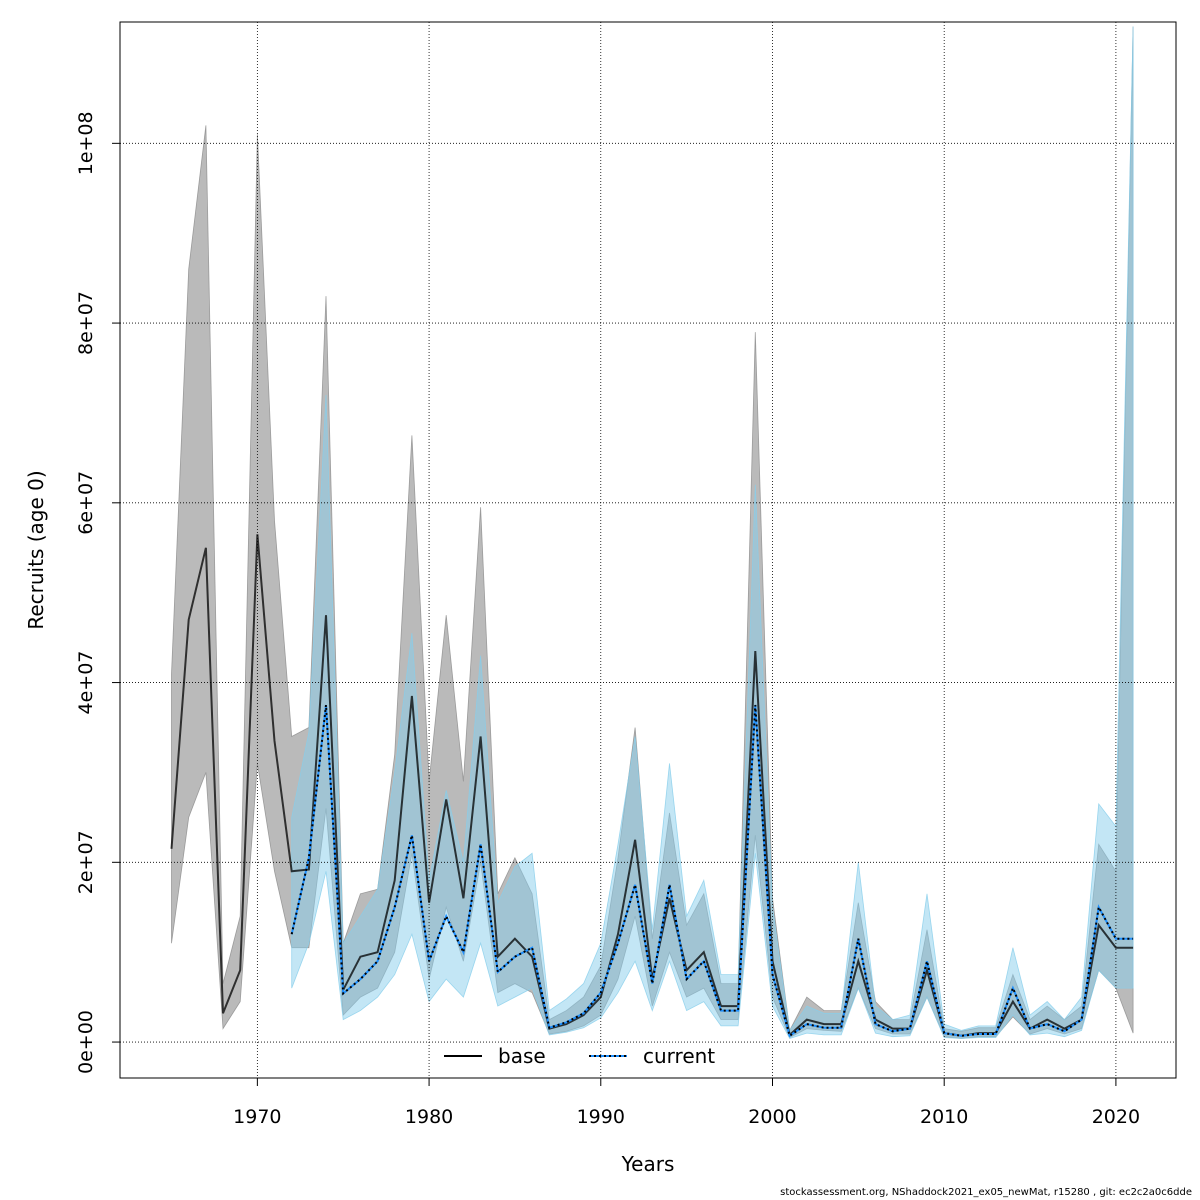  What do you see at coordinates (679, 1056) in the screenshot?
I see `legend-label-current: current` at bounding box center [679, 1056].